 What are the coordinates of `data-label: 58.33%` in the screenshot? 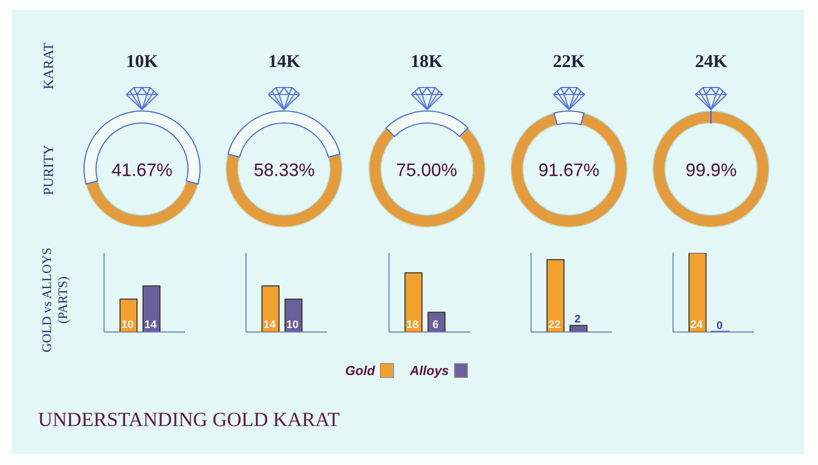 It's located at (284, 170).